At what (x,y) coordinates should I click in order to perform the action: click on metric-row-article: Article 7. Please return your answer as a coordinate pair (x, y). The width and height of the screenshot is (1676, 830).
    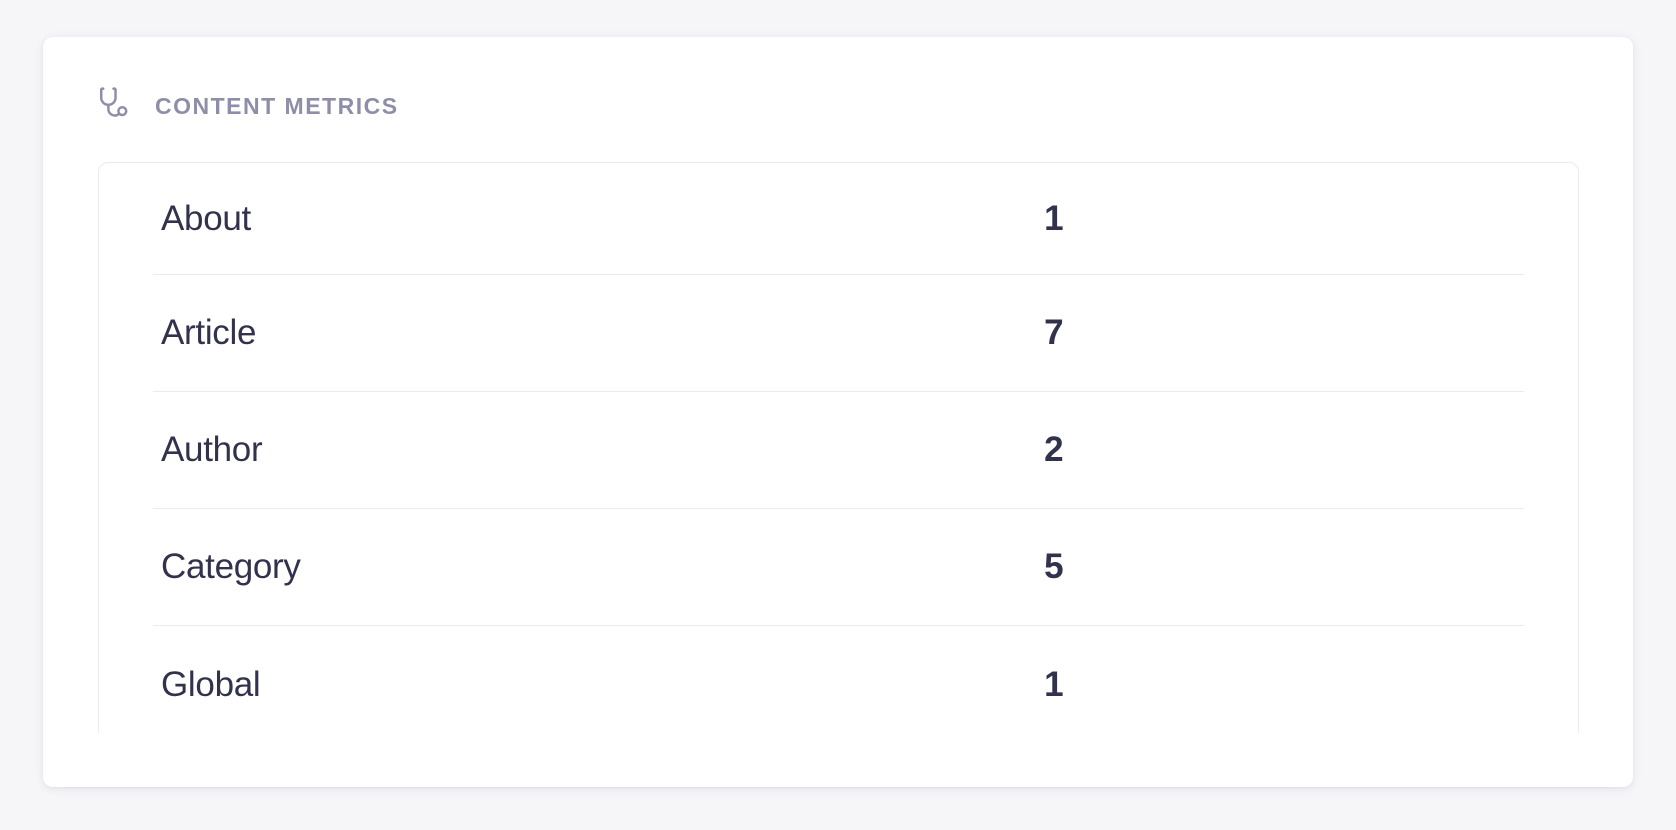
    Looking at the image, I should click on (838, 333).